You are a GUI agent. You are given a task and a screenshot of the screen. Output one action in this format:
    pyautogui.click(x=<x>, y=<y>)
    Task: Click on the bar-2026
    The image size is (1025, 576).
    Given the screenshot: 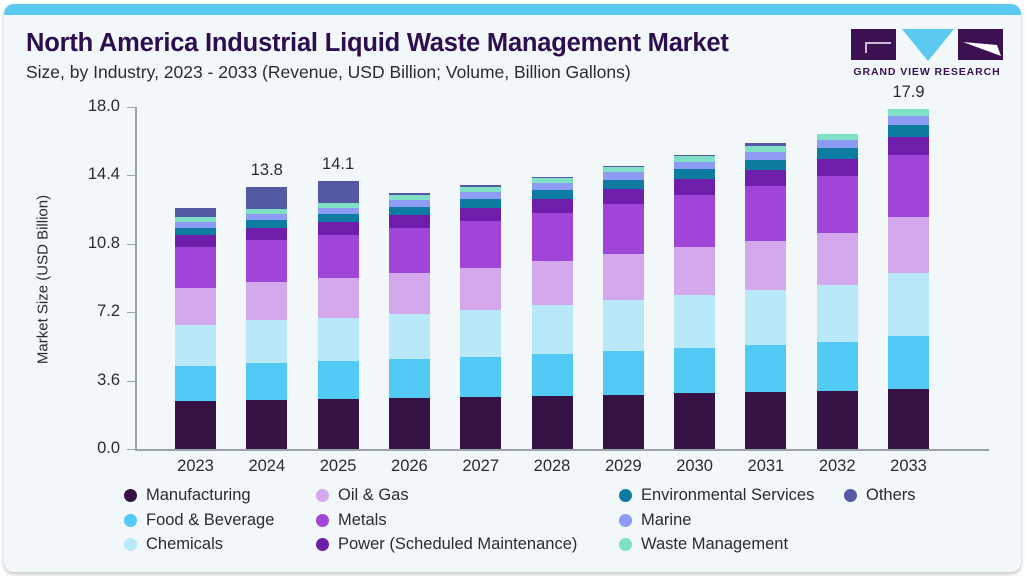 What is the action you would take?
    pyautogui.click(x=409, y=278)
    